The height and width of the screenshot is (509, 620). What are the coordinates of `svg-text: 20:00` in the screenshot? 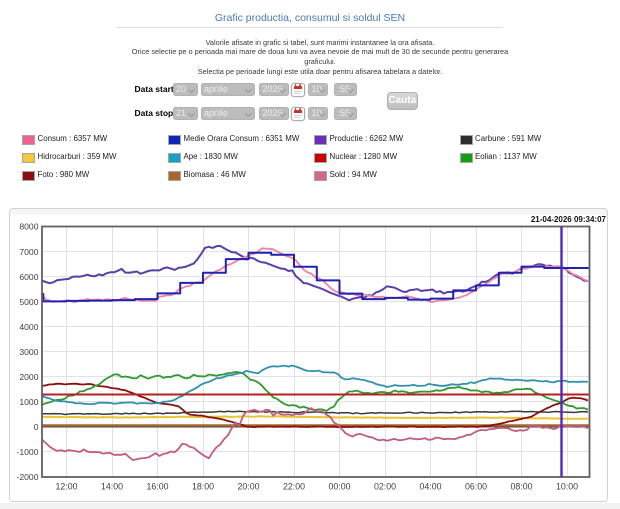 It's located at (248, 487).